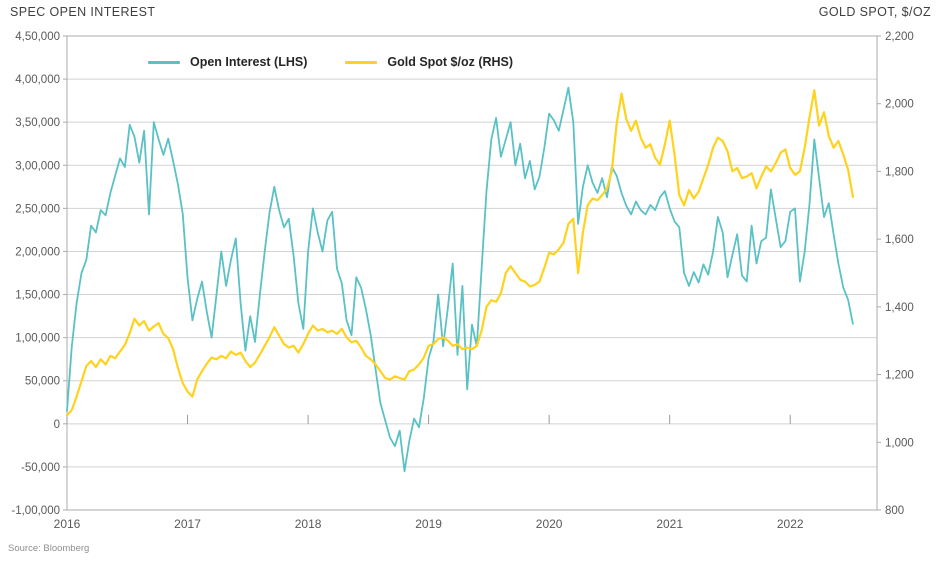  Describe the element at coordinates (37, 296) in the screenshot. I see `y-left-tick-label: 1,50,000` at that location.